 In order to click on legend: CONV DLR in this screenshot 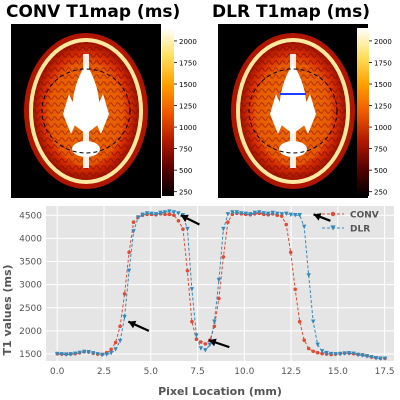, I will do `click(350, 223)`.